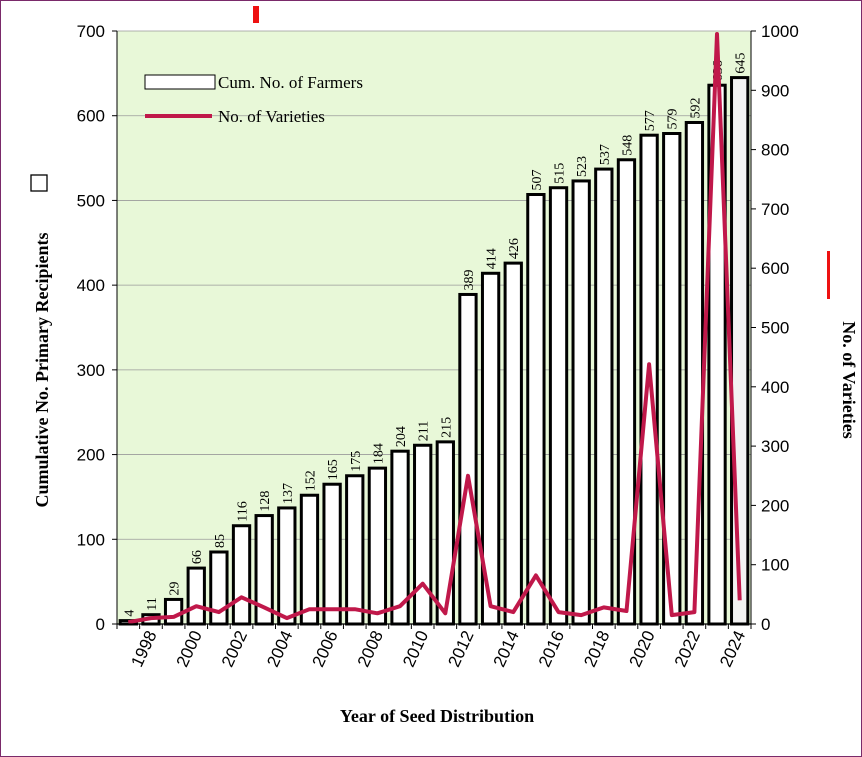 This screenshot has width=862, height=757. What do you see at coordinates (775, 268) in the screenshot?
I see `y-tick-label-right: 600` at bounding box center [775, 268].